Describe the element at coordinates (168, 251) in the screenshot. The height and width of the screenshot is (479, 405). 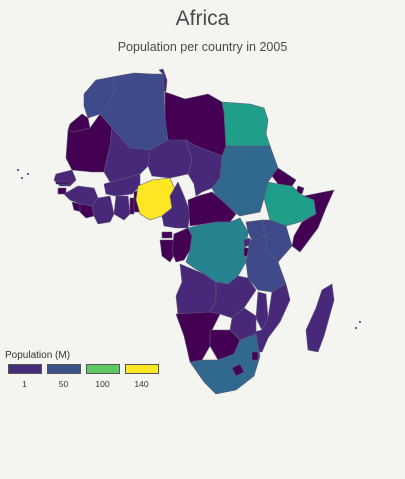
I see `region-gabon: Gabon` at that location.